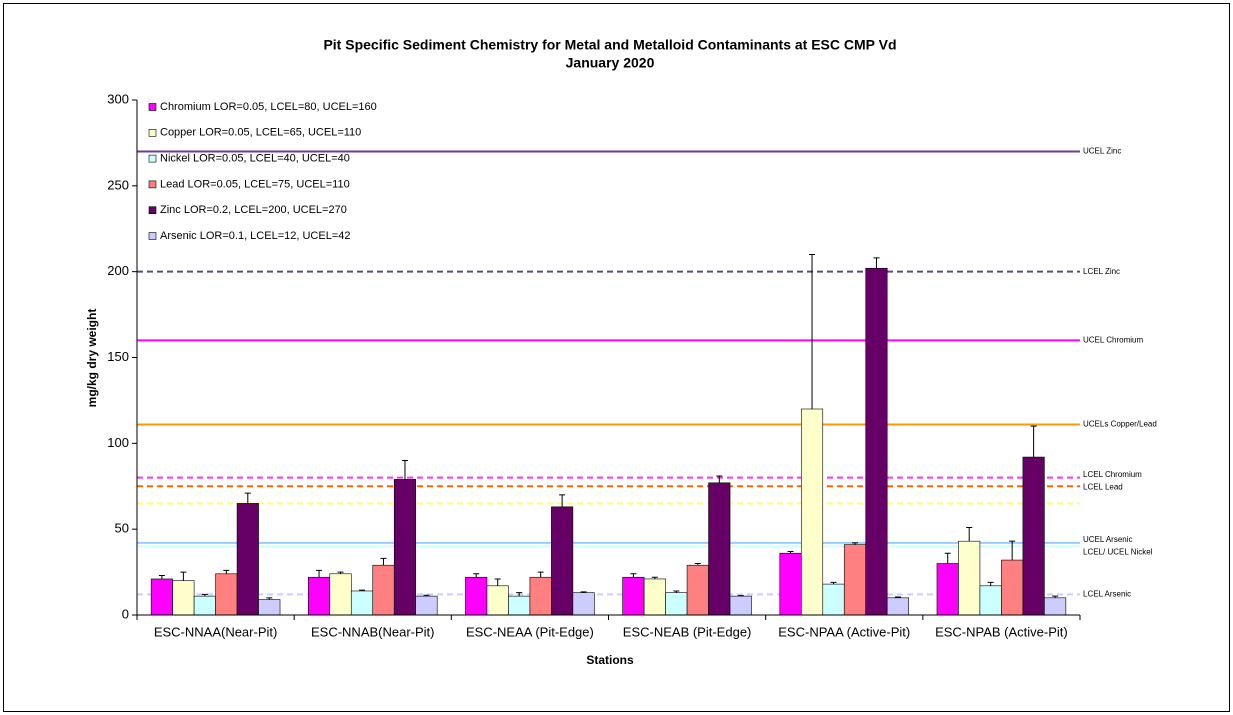 Image resolution: width=1233 pixels, height=715 pixels. I want to click on reference-label: LCEL Zinc, so click(1101, 271).